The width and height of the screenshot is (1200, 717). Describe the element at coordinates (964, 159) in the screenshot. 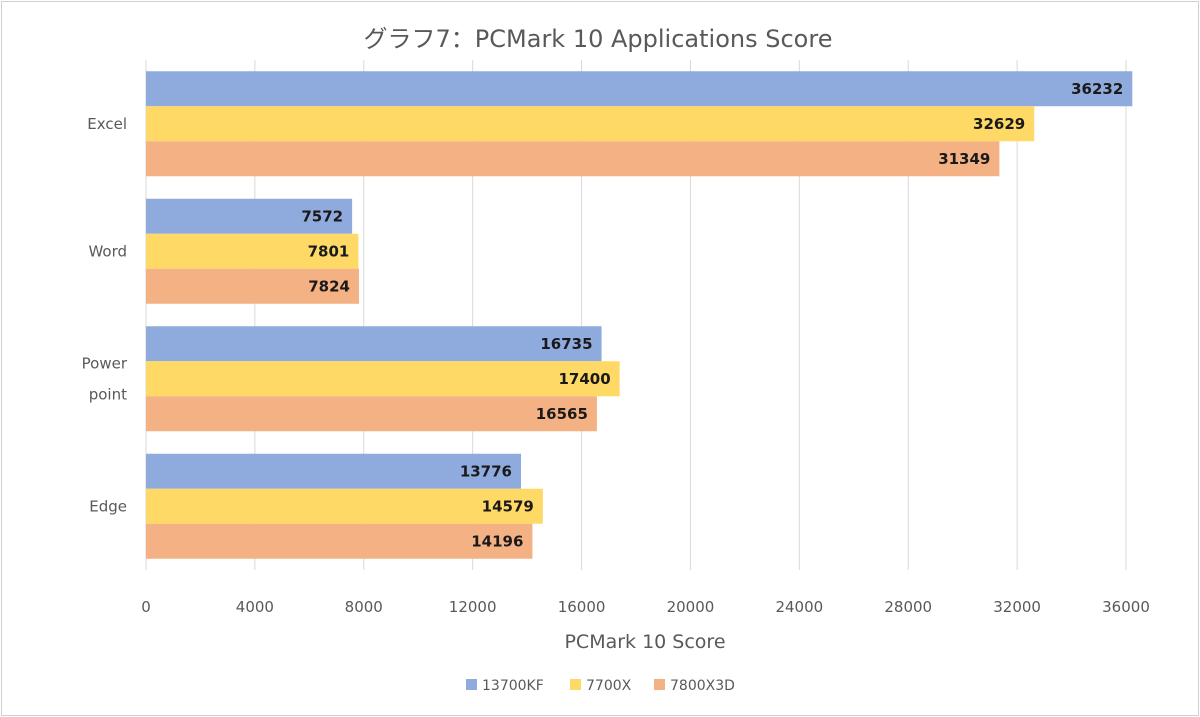

I see `data-label: 31349` at that location.